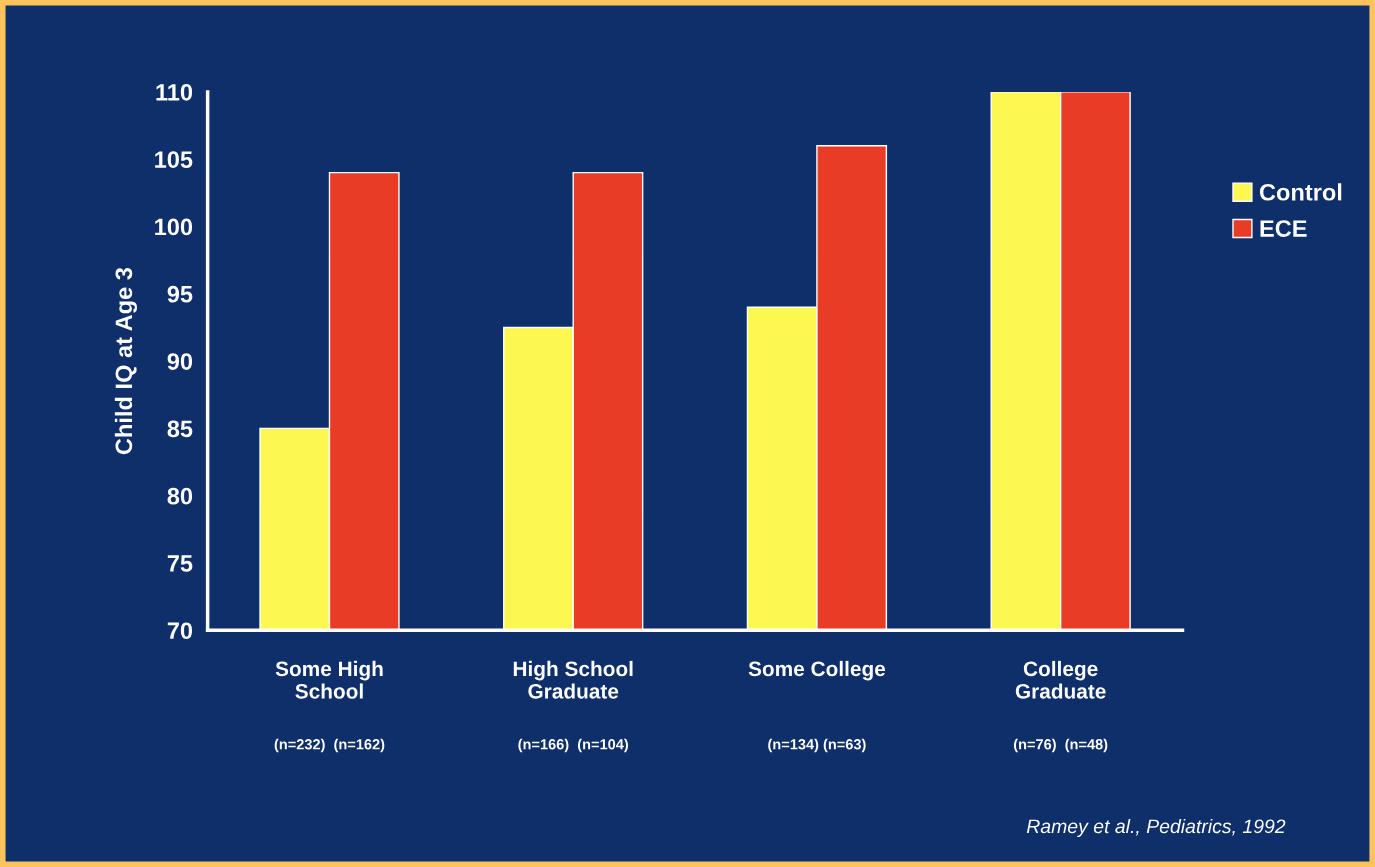 This screenshot has height=867, width=1375. I want to click on x-tick-label: High School Graduate, so click(573, 679).